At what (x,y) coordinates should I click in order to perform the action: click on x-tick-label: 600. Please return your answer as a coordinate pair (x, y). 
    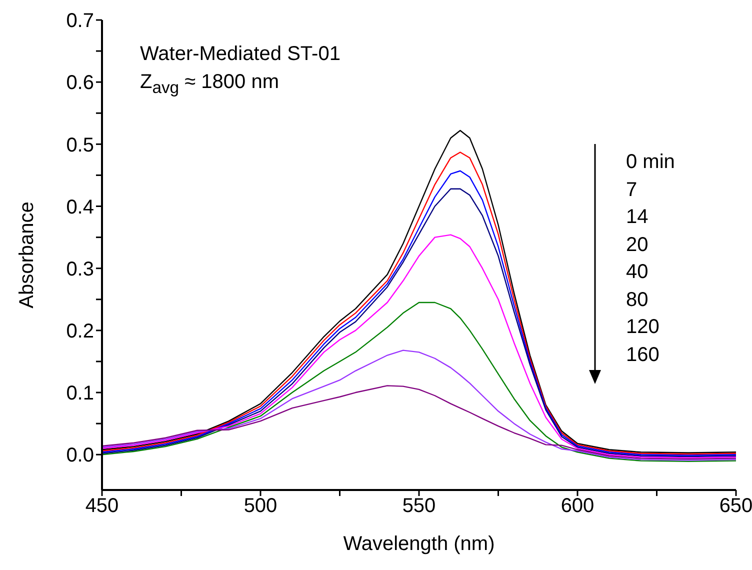
    Looking at the image, I should click on (577, 506).